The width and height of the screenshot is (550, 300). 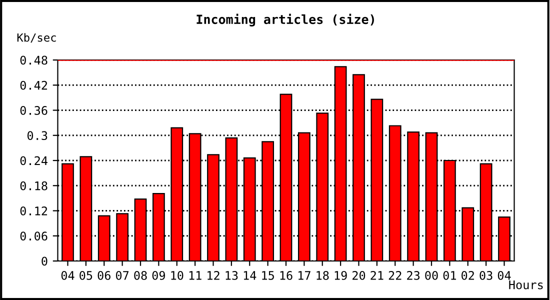 What do you see at coordinates (34, 60) in the screenshot?
I see `y-tick-label: 0.48` at bounding box center [34, 60].